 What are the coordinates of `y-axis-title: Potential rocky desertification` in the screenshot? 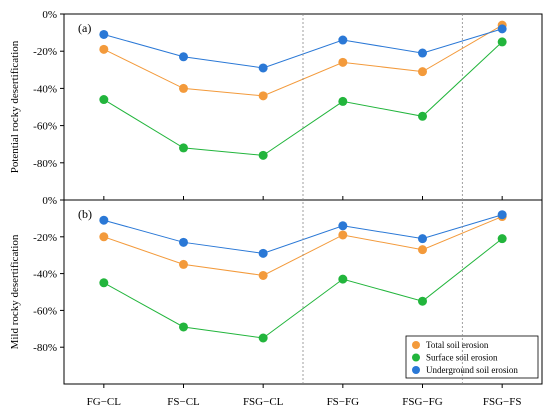 It's located at (15, 106).